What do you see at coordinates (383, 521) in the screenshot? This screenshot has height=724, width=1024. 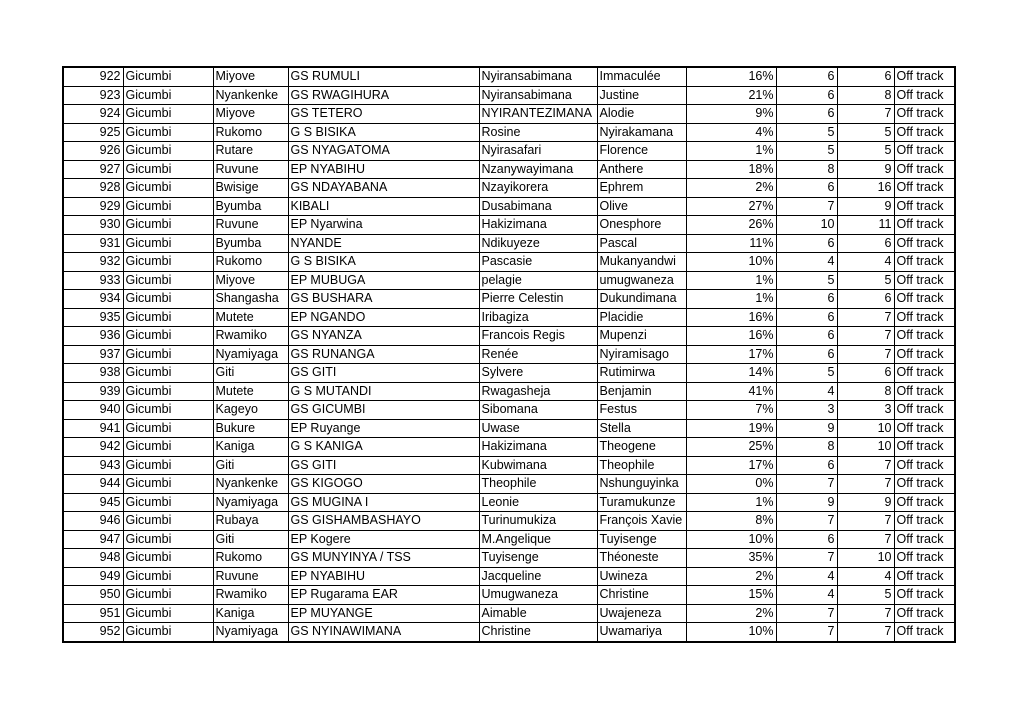 I see `school: GS GISHAMBASHAYO` at bounding box center [383, 521].